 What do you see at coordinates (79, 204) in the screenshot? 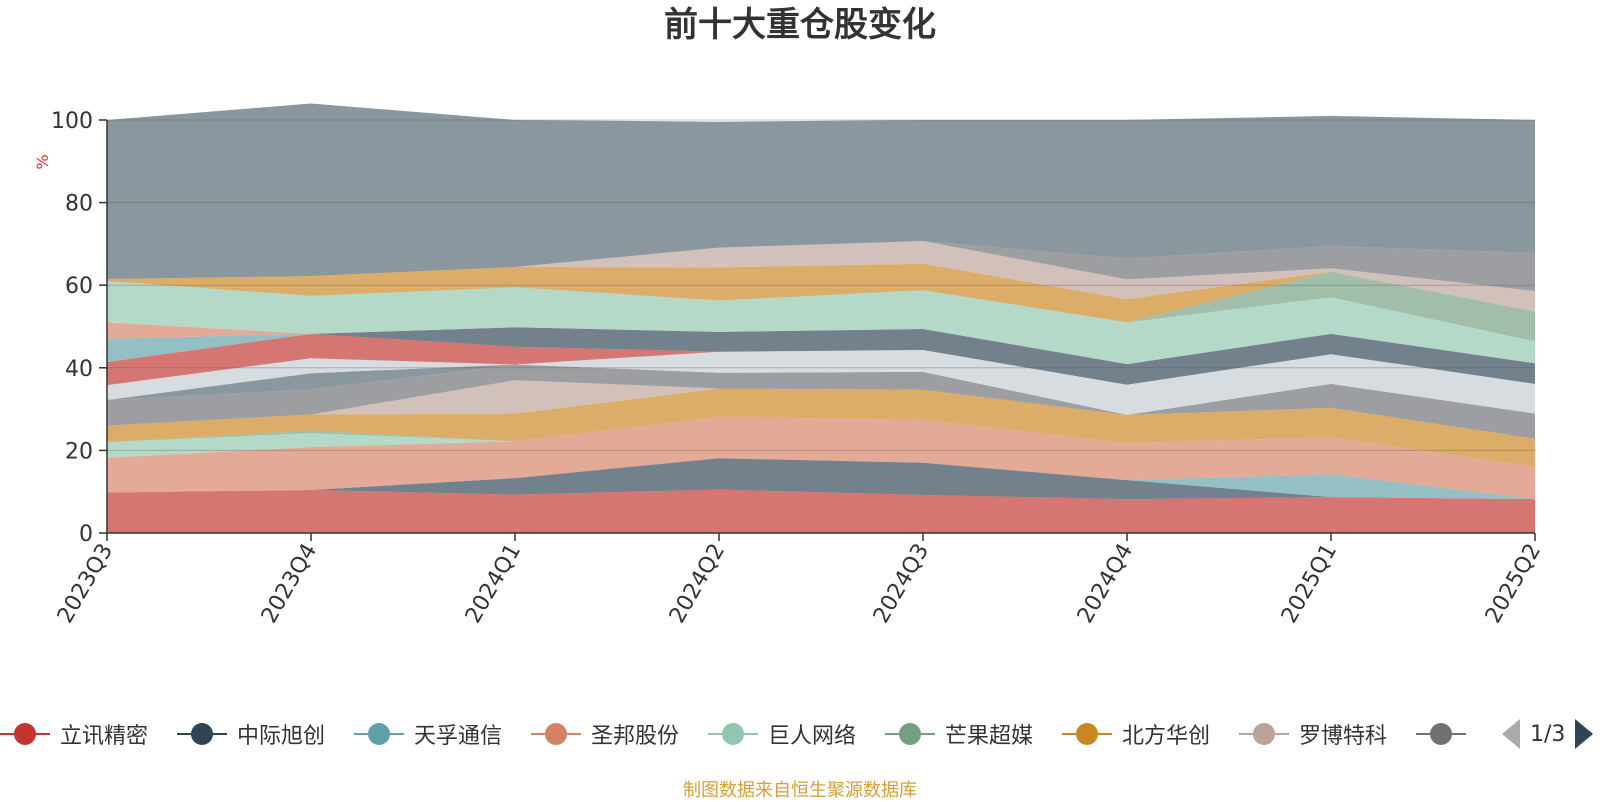
I see `y-tick-label: 80` at bounding box center [79, 204].